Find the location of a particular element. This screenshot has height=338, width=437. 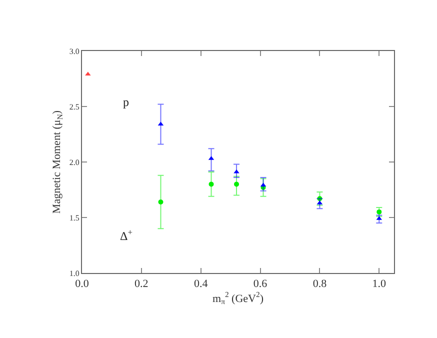

y-tick-label: 2.0 is located at coordinates (74, 162).